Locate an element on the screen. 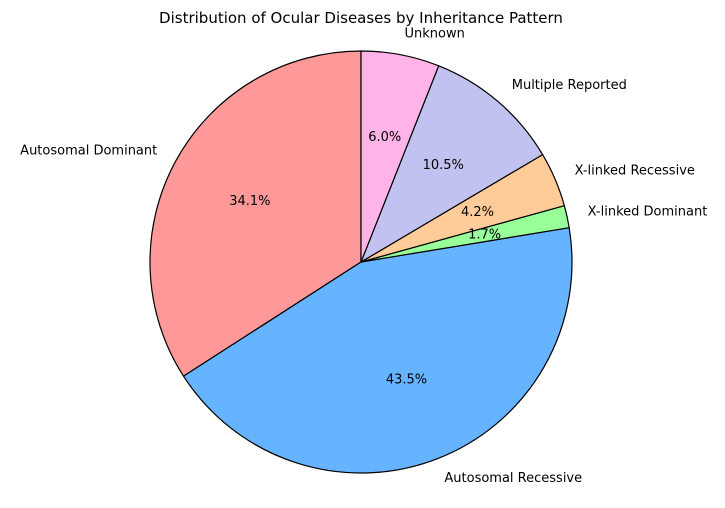 The image size is (725, 508). pie-category-label-unknown: Unknown is located at coordinates (434, 34).